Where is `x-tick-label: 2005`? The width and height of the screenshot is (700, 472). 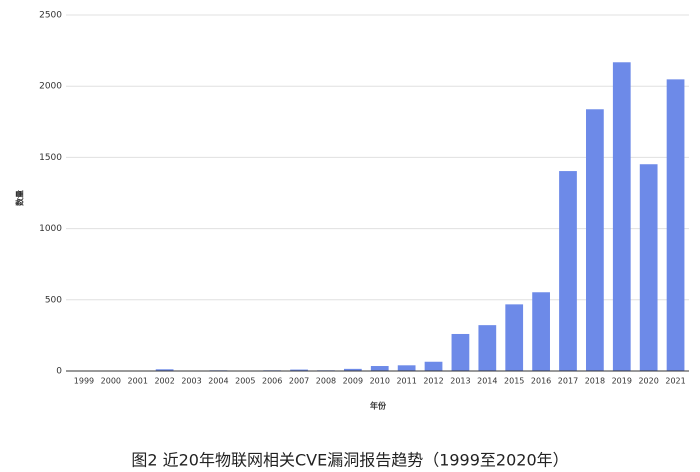
x-tick-label: 2005 is located at coordinates (245, 381).